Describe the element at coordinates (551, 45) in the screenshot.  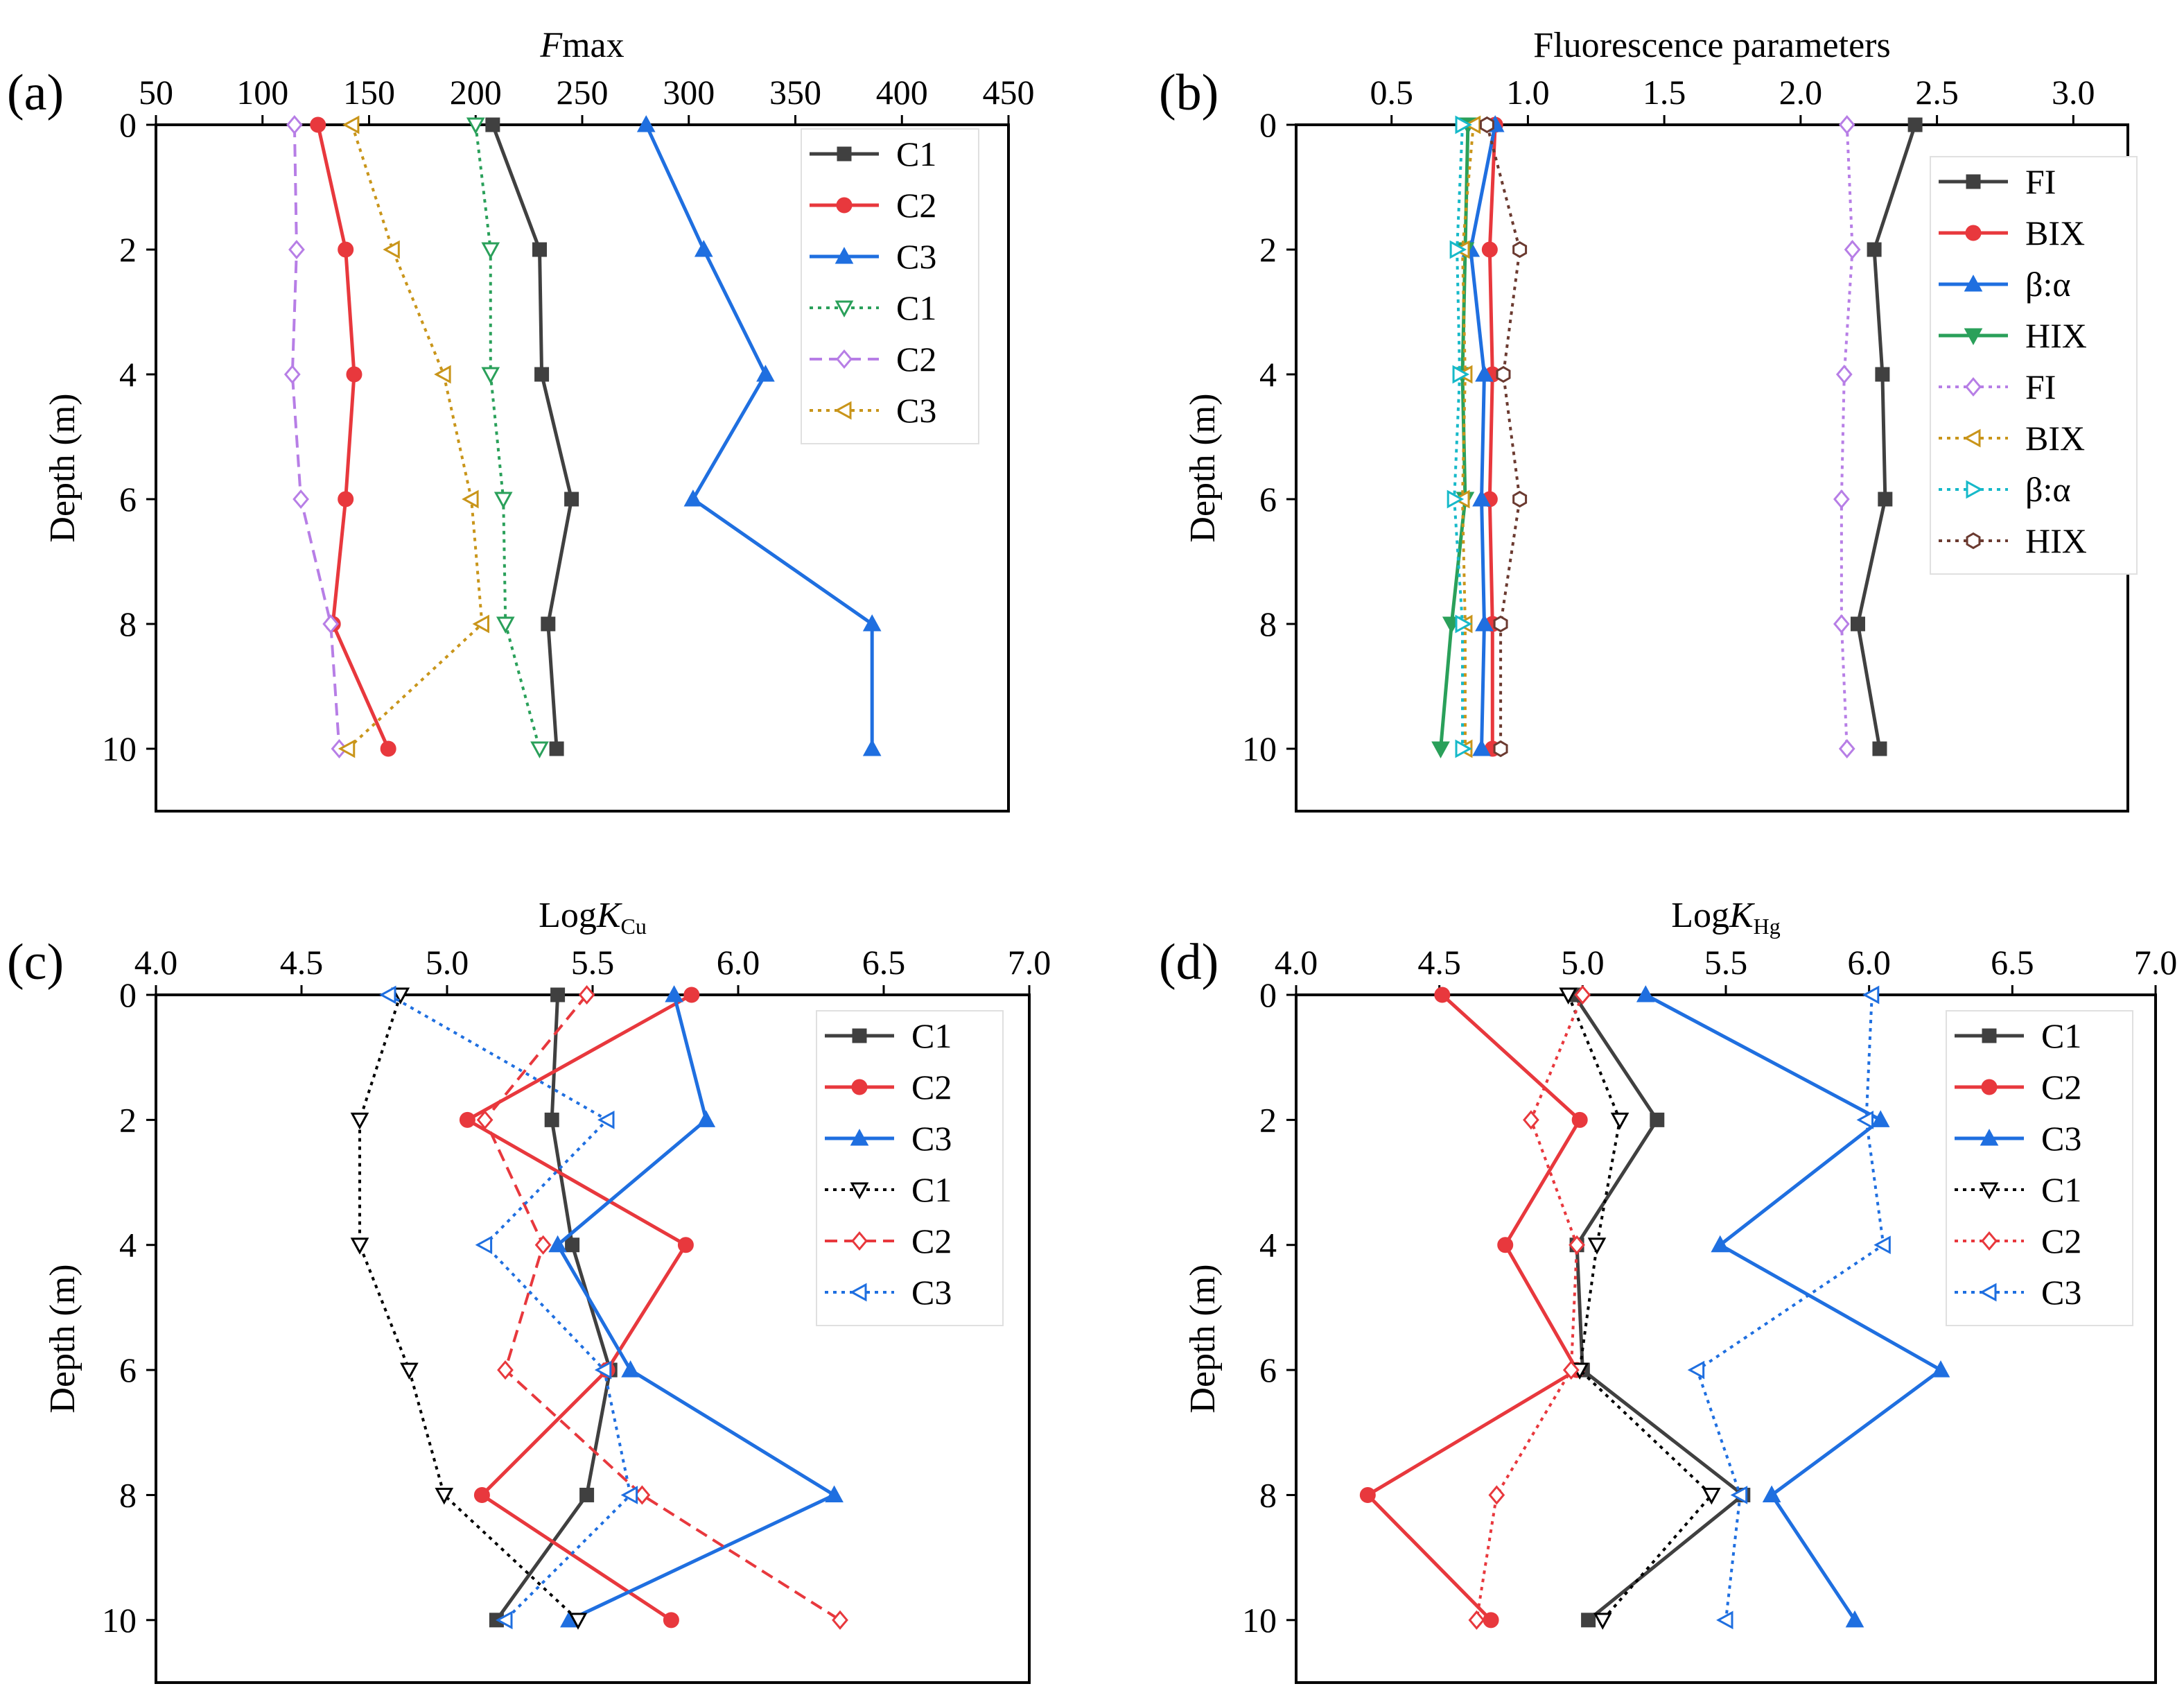
I see `x-axis-title-italic: F` at that location.